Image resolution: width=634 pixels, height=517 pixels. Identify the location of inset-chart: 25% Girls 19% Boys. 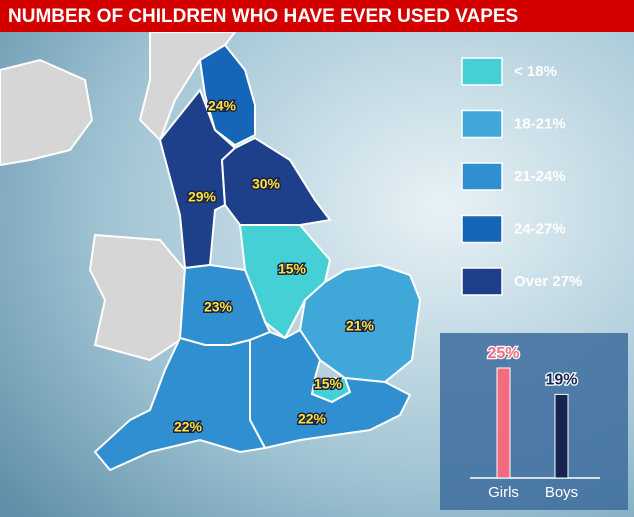
(532, 422).